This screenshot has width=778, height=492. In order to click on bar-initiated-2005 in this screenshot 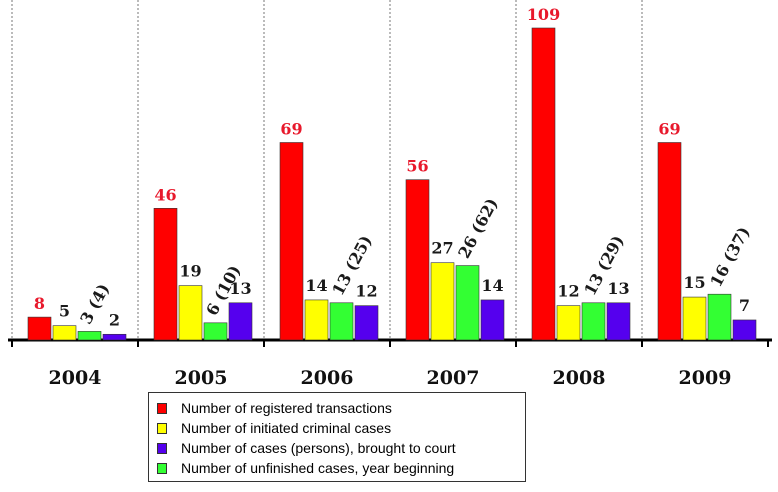, I will do `click(190, 313)`.